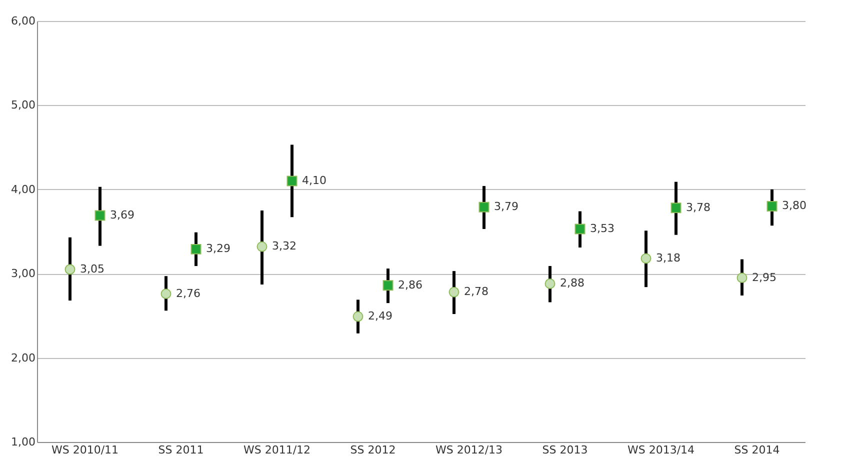 The height and width of the screenshot is (465, 845). I want to click on data-label: 2,86, so click(410, 285).